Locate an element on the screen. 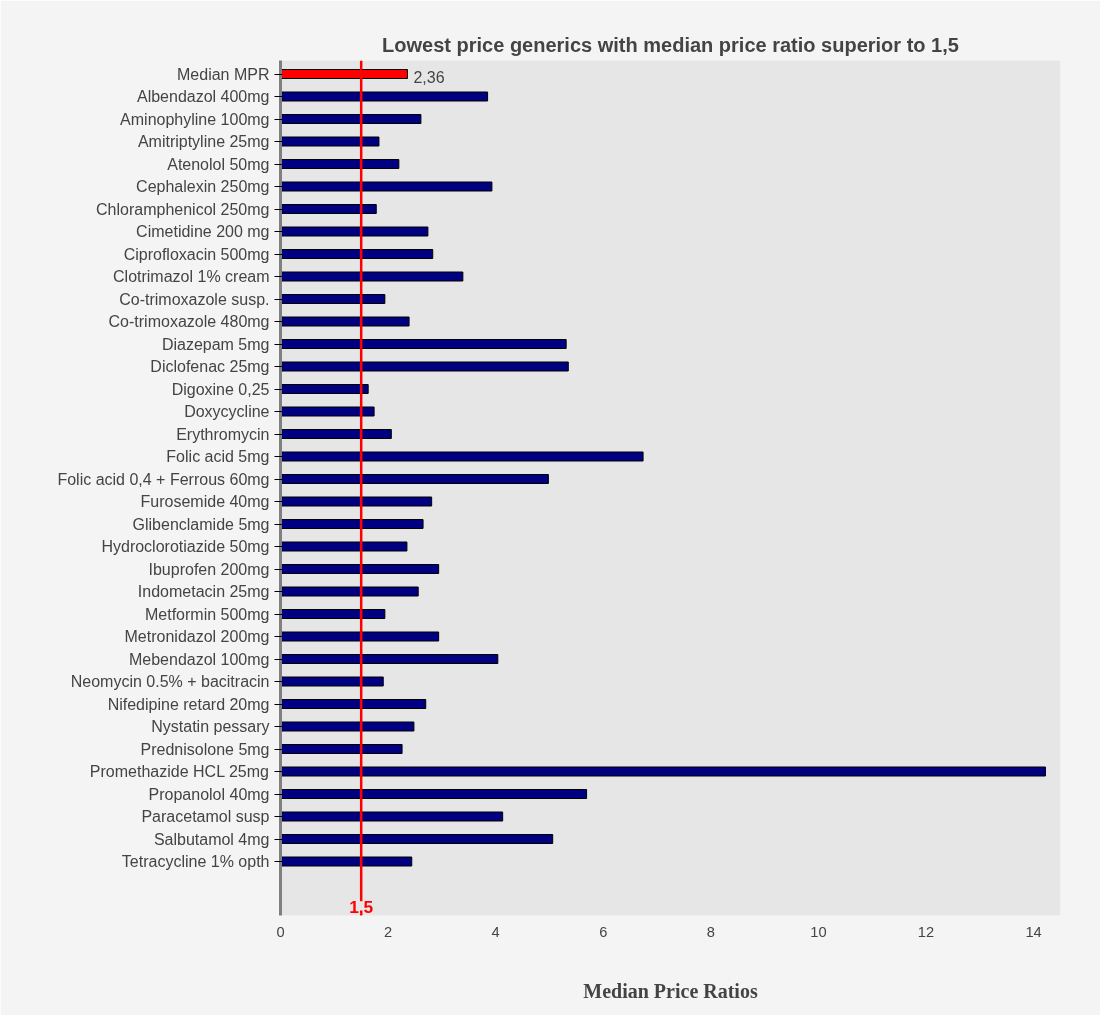  x-tick-label: 0 is located at coordinates (280, 931).